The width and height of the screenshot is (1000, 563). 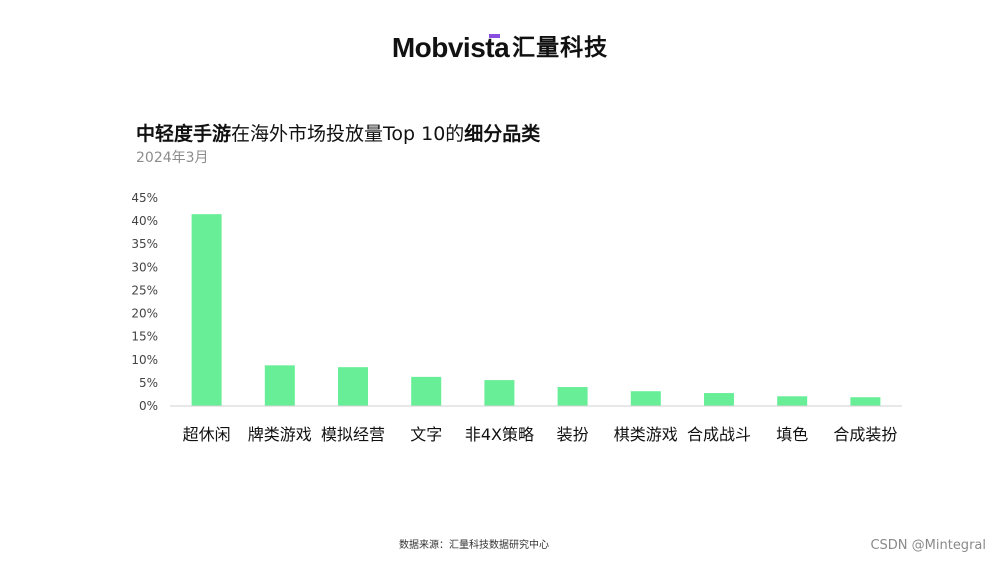 I want to click on y-axis: 0% 5% 10% 15% 20% 25% 30% 35% 40% 45%, so click(x=144, y=302).